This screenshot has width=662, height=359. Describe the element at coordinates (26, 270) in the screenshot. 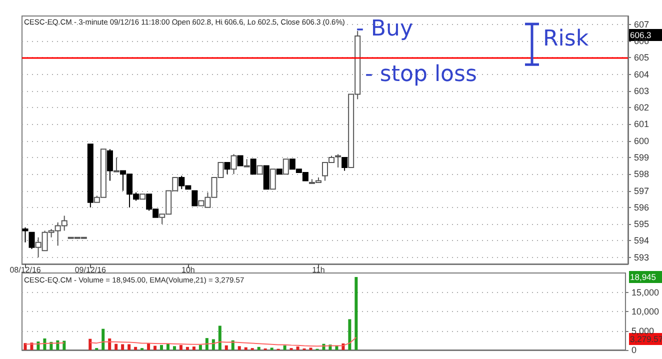

I see `x-tick-label: 08/12/16` at that location.